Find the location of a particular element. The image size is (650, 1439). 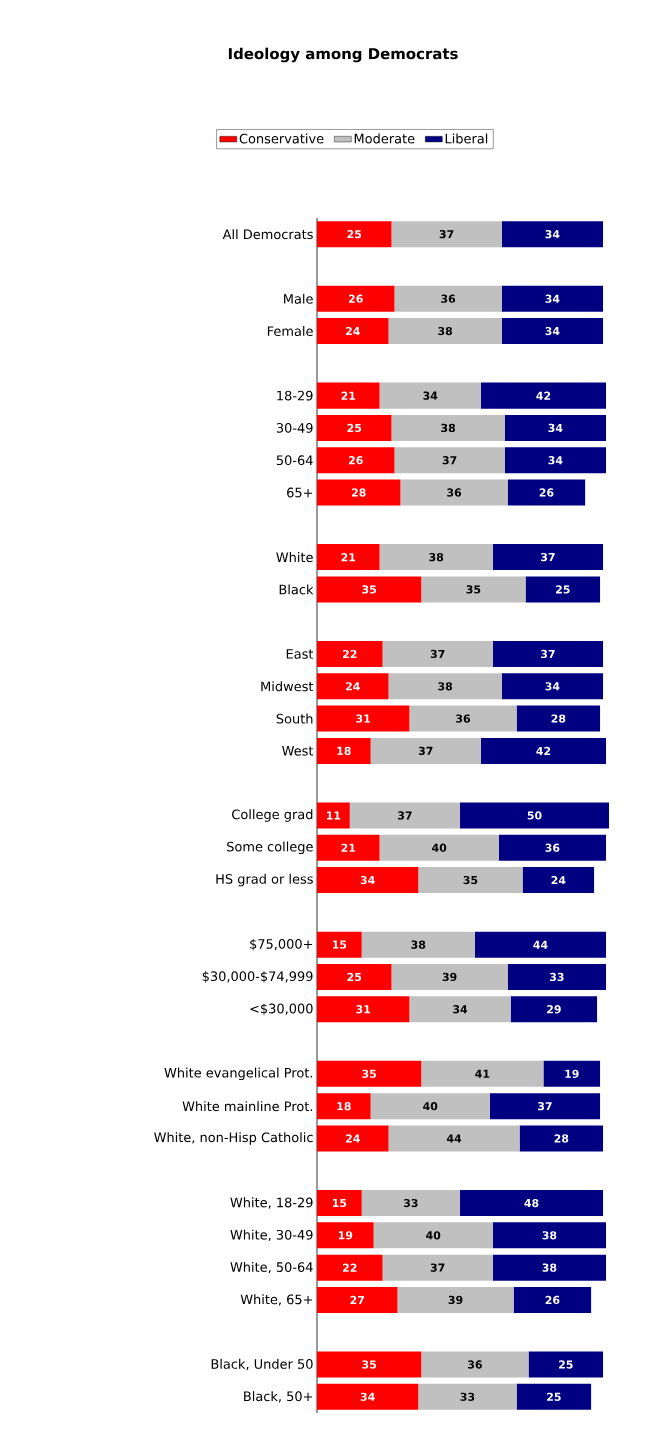

data-label: 44 is located at coordinates (540, 944).